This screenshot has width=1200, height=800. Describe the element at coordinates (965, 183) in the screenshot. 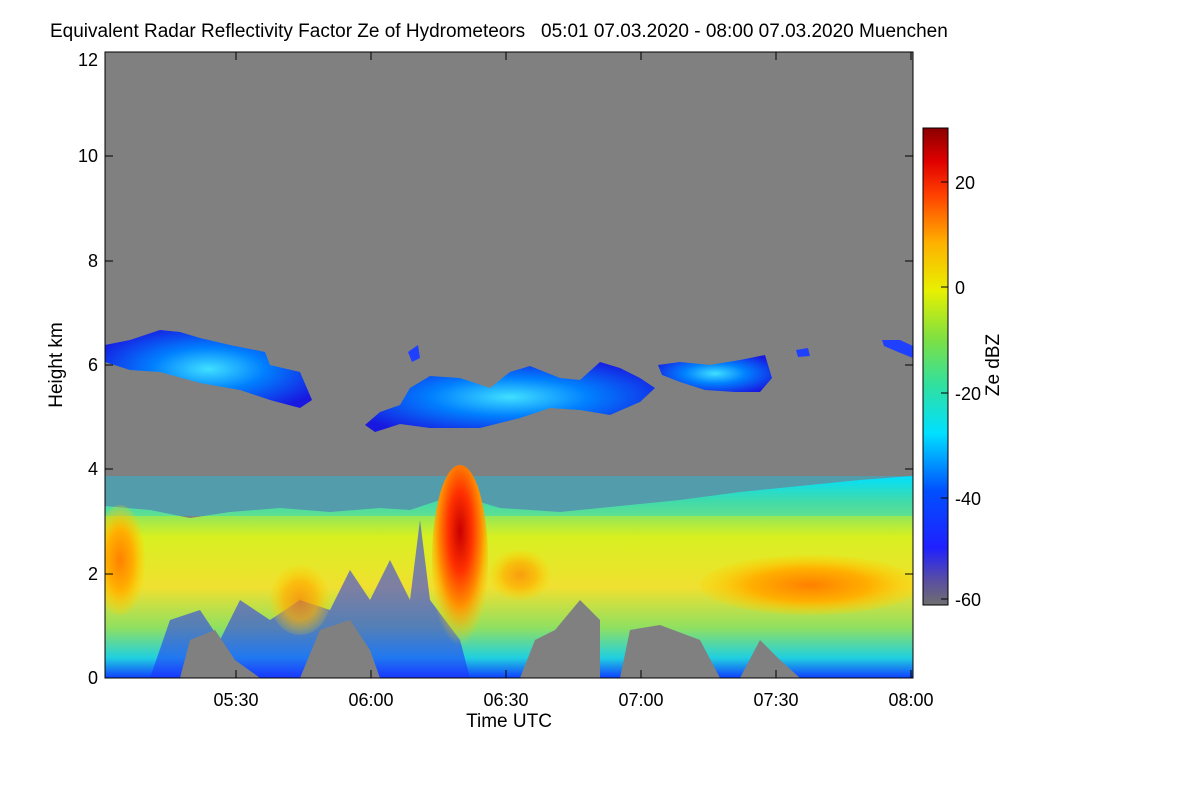

I see `colorbar-tick-label: 20` at that location.